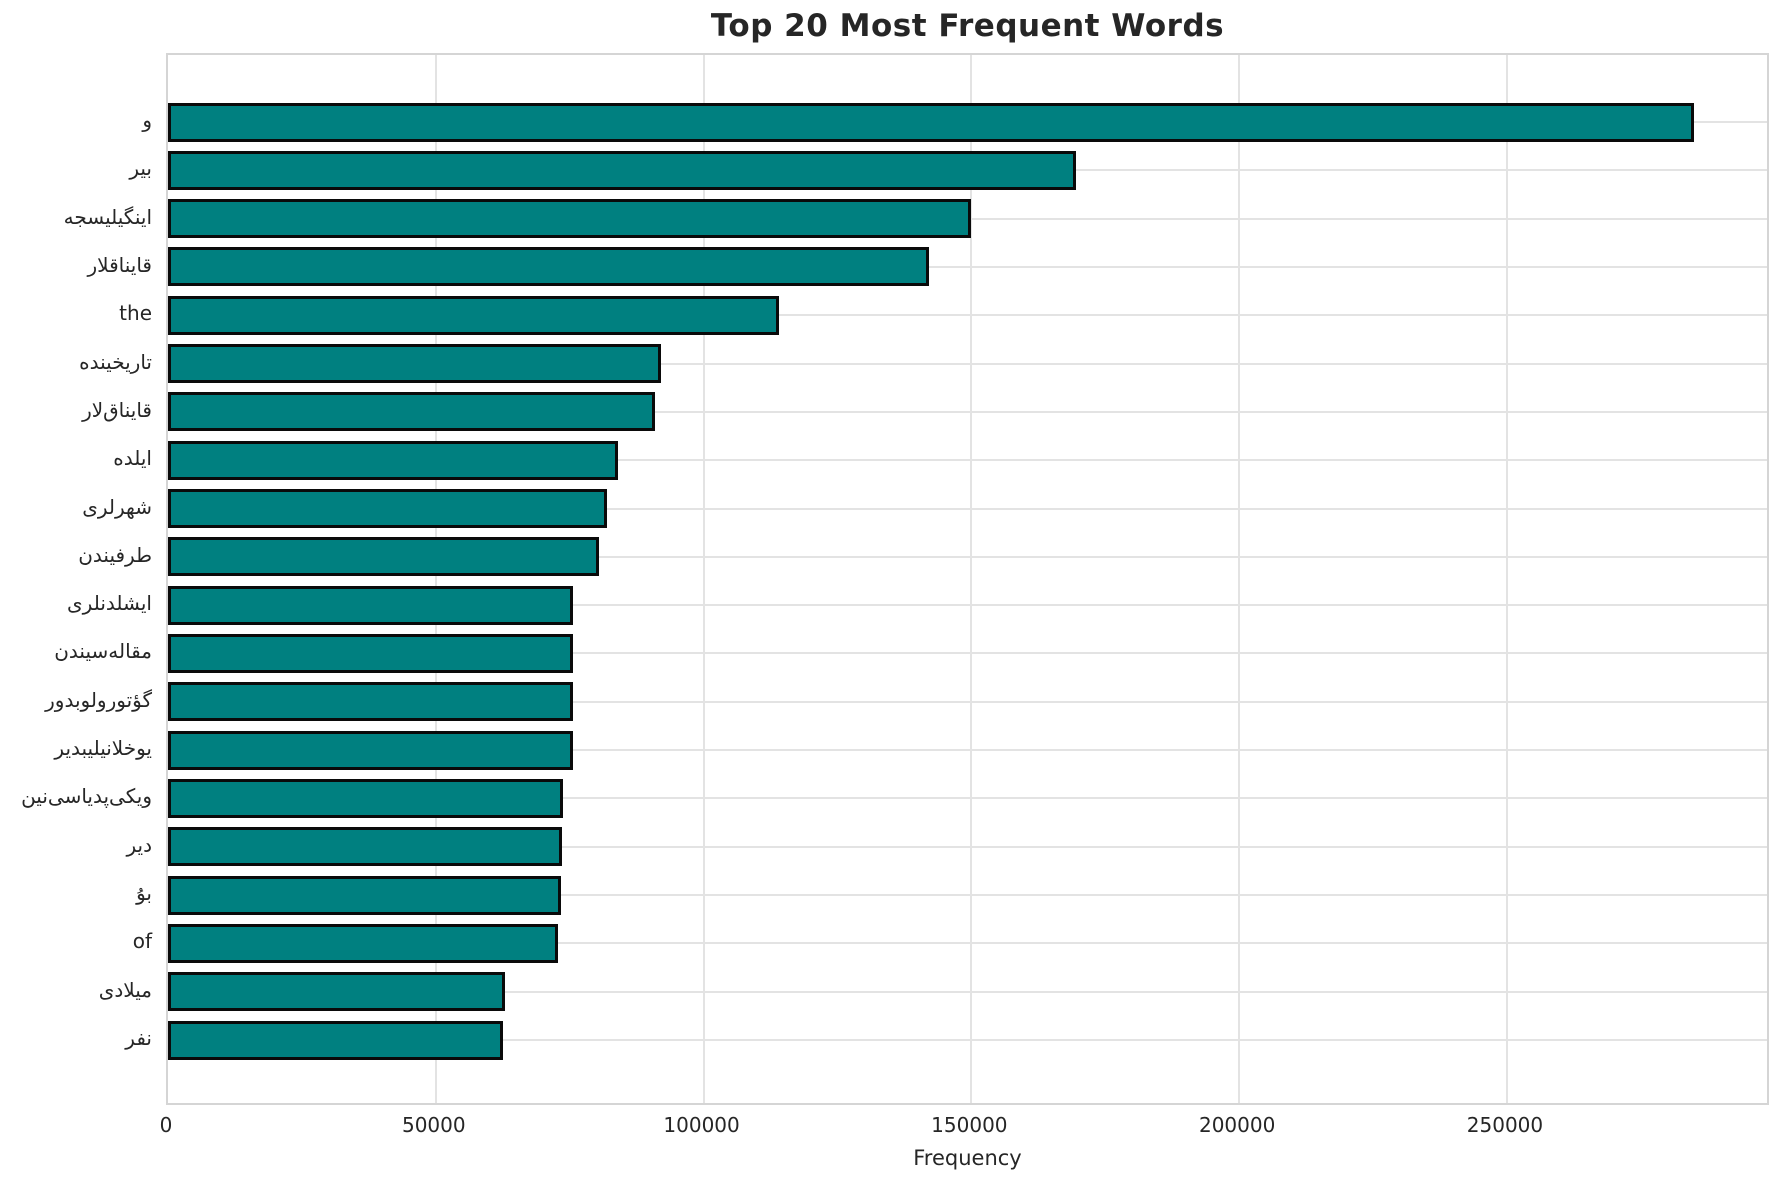 The height and width of the screenshot is (1185, 1784). Describe the element at coordinates (166, 1125) in the screenshot. I see `x-tick-label: 0` at that location.